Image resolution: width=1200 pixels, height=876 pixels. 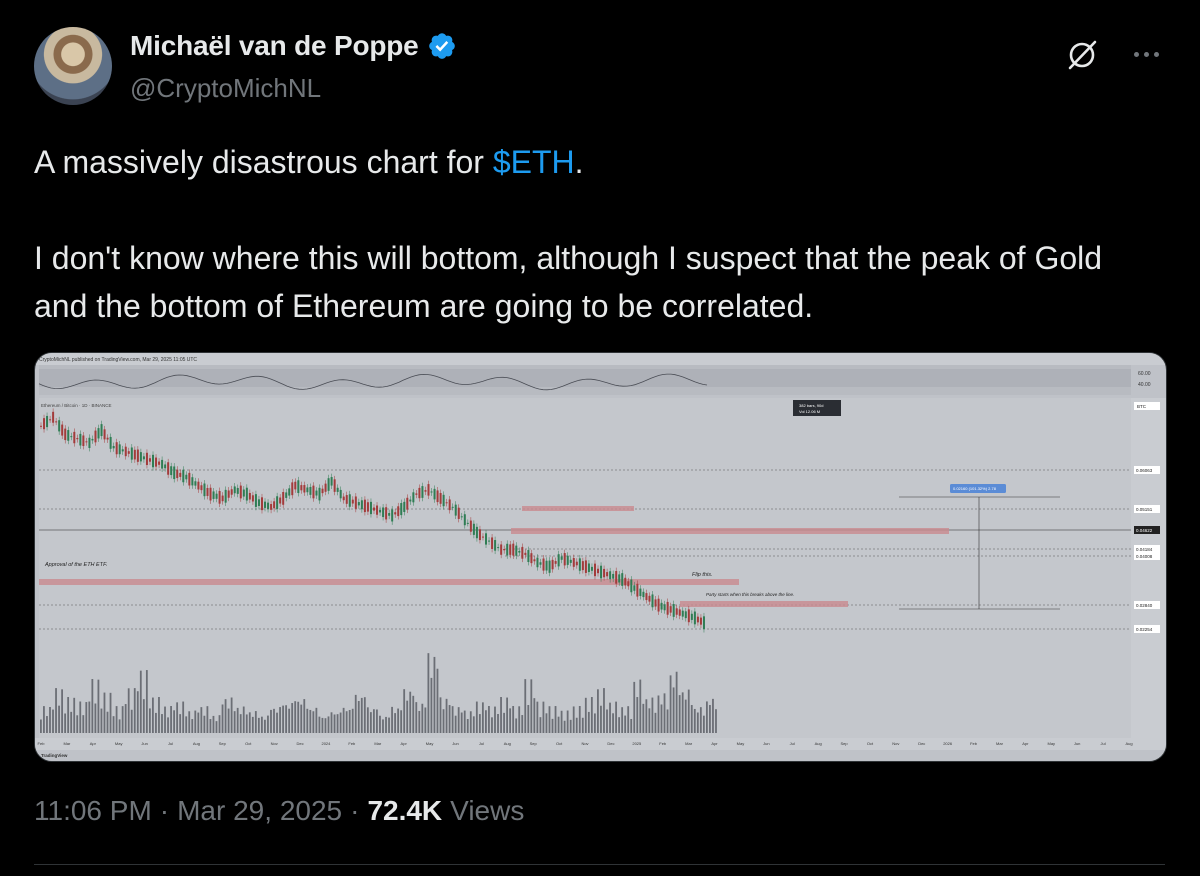 What do you see at coordinates (274, 45) in the screenshot?
I see `author-display-name: Michaël van de Poppe` at bounding box center [274, 45].